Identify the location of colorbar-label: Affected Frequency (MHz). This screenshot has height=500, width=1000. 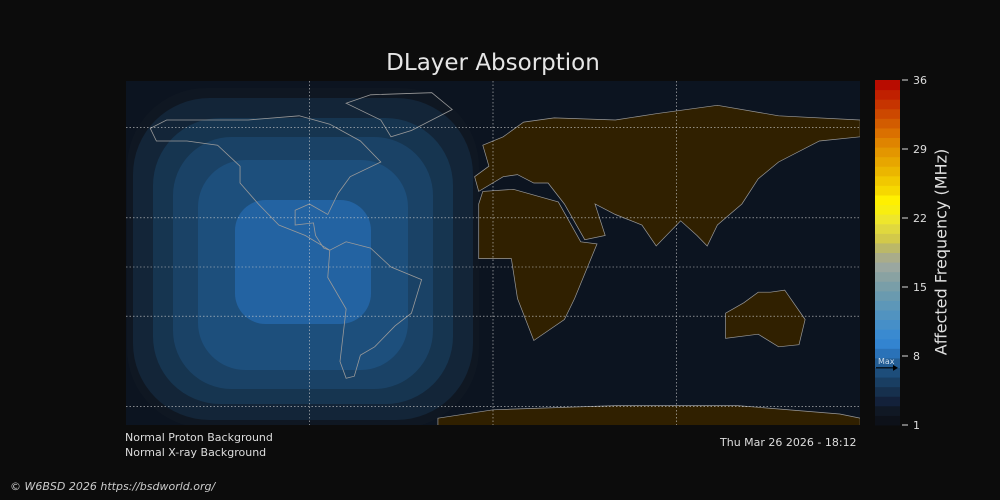
(941, 252).